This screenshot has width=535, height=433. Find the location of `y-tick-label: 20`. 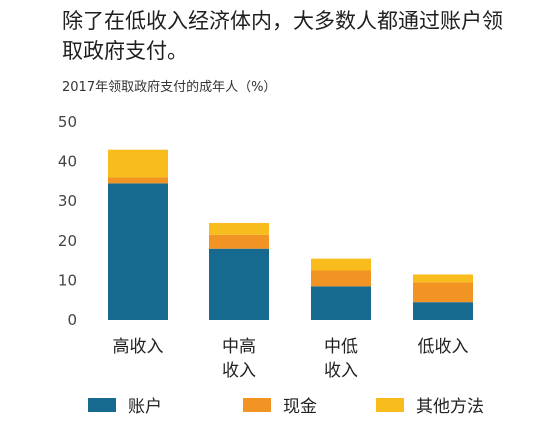

y-tick-label: 20 is located at coordinates (67, 241).